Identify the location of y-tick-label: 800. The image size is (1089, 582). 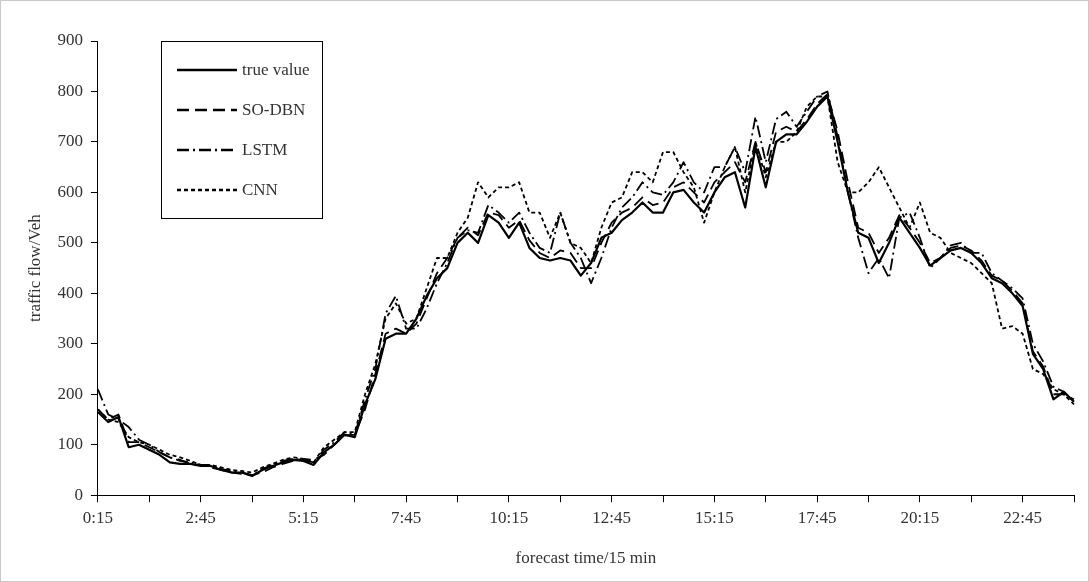
(70, 90).